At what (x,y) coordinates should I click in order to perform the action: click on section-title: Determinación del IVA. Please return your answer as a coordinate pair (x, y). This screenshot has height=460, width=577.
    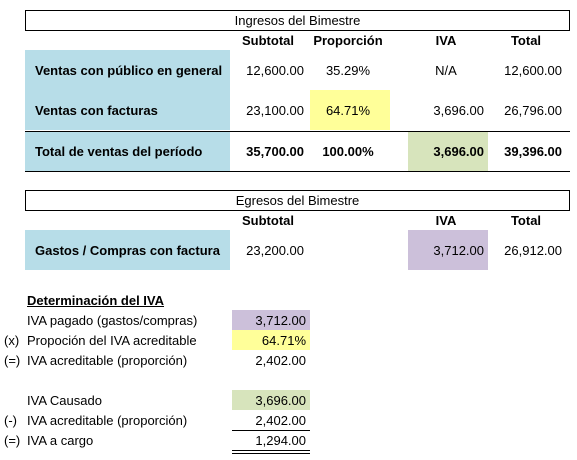
    Looking at the image, I should click on (96, 300).